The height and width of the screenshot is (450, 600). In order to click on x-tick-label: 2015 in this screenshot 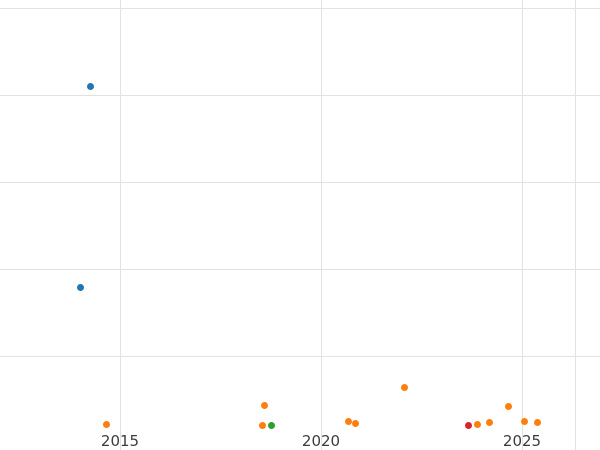, I will do `click(120, 441)`.